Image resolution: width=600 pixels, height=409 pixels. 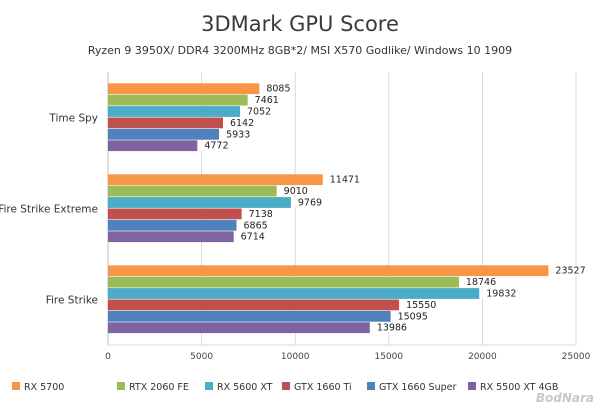 I want to click on data-label: 11471, so click(x=345, y=180).